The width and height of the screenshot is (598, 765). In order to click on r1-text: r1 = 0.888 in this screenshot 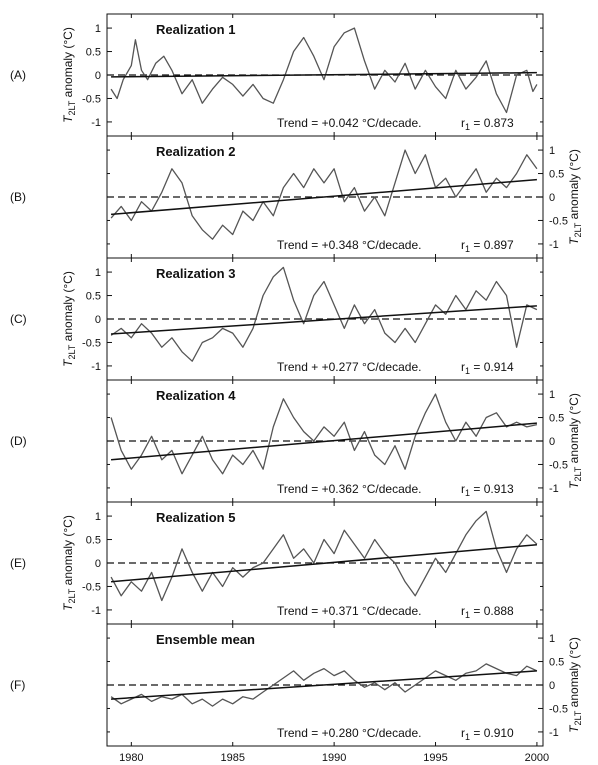, I will do `click(487, 612)`.